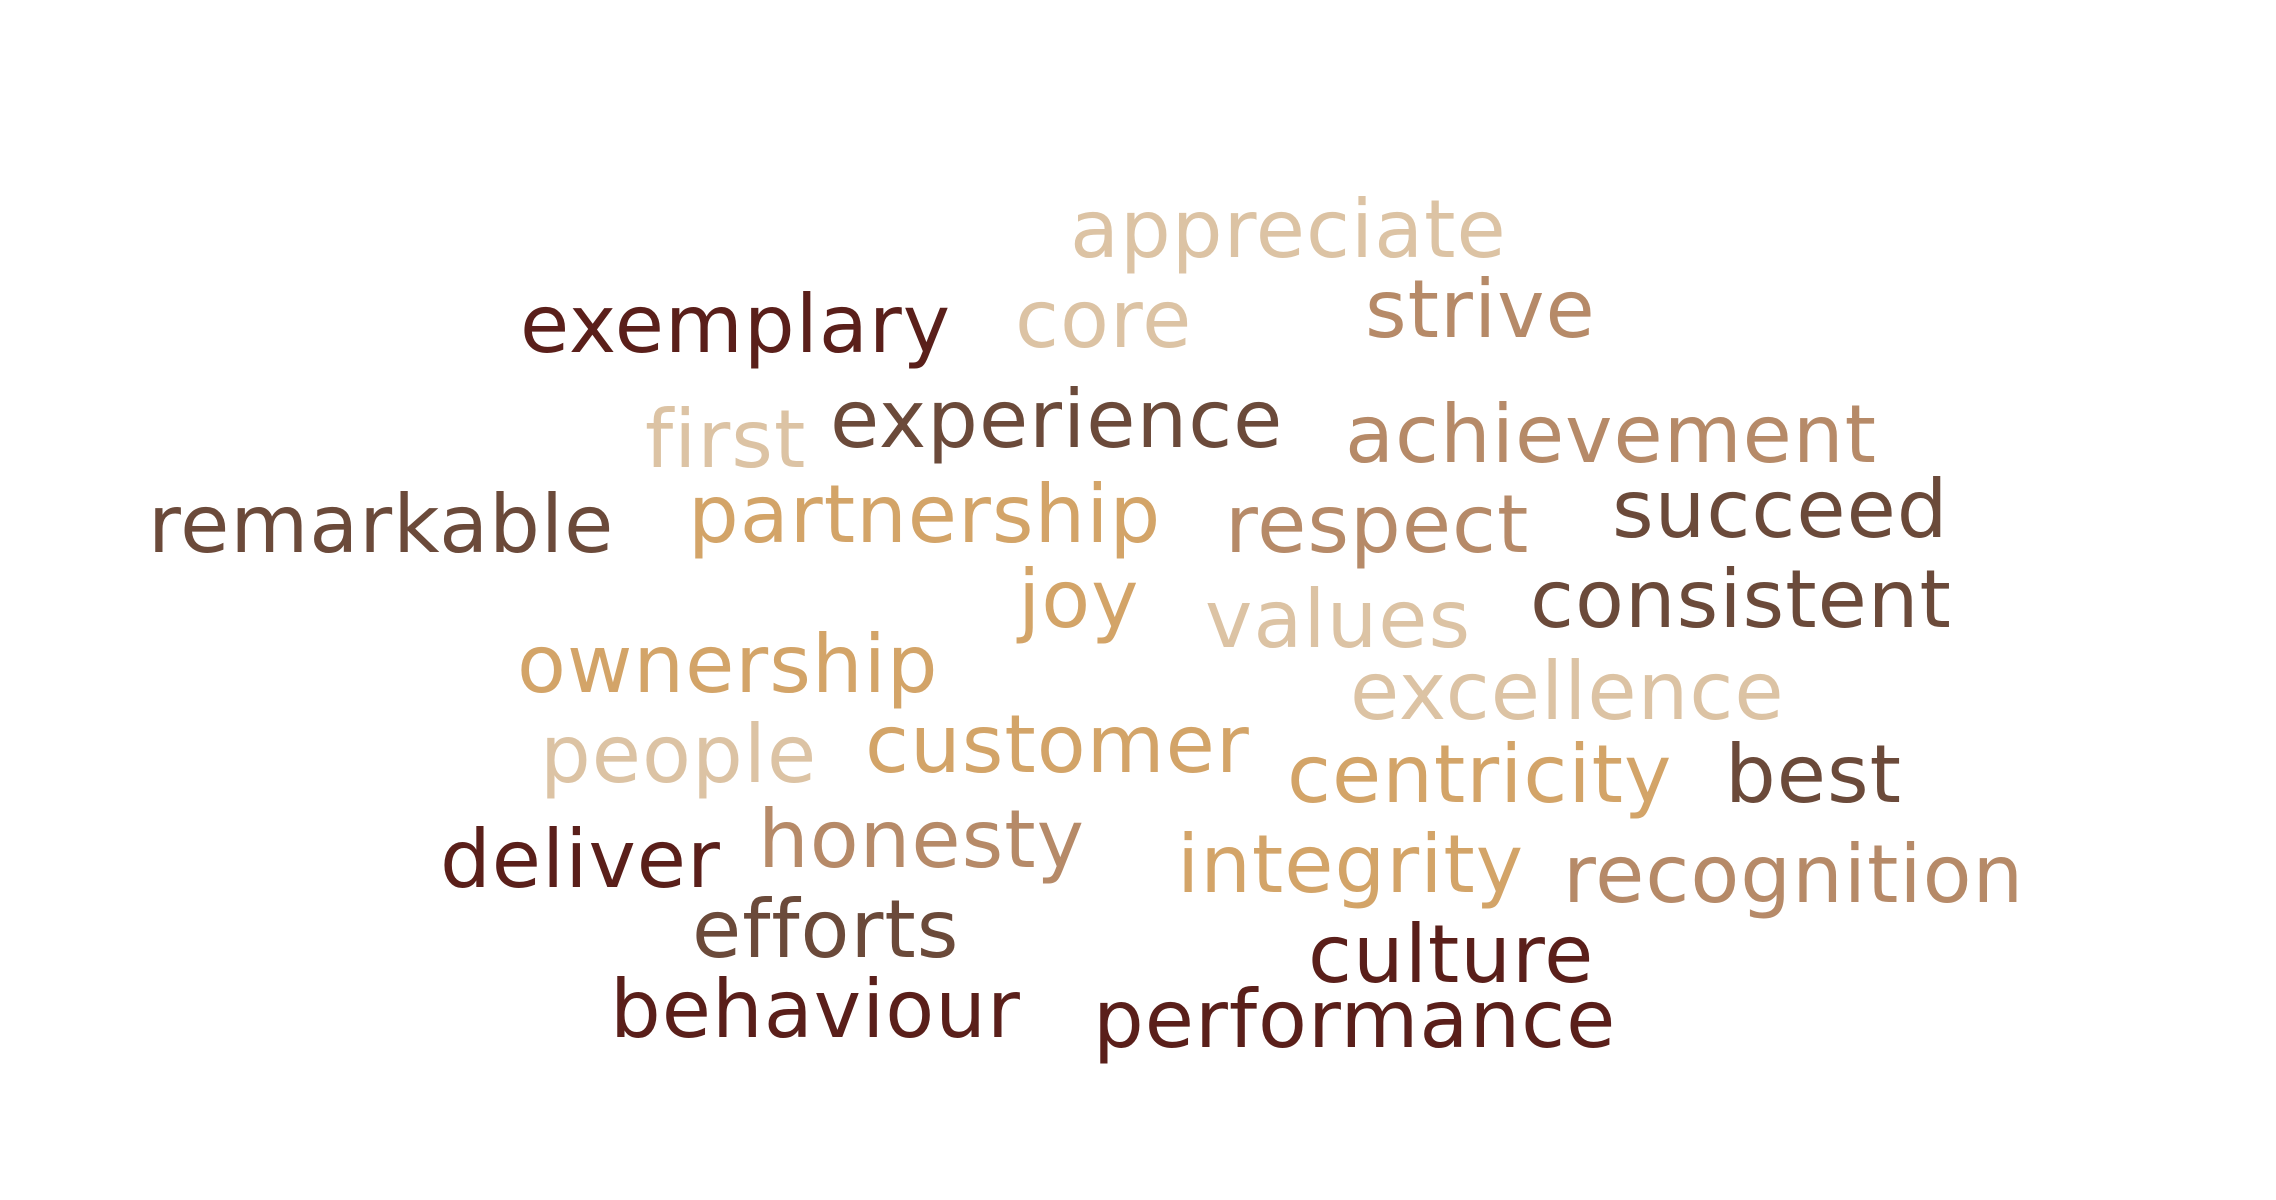  What do you see at coordinates (1611, 434) in the screenshot?
I see `word-achievement: achievement` at bounding box center [1611, 434].